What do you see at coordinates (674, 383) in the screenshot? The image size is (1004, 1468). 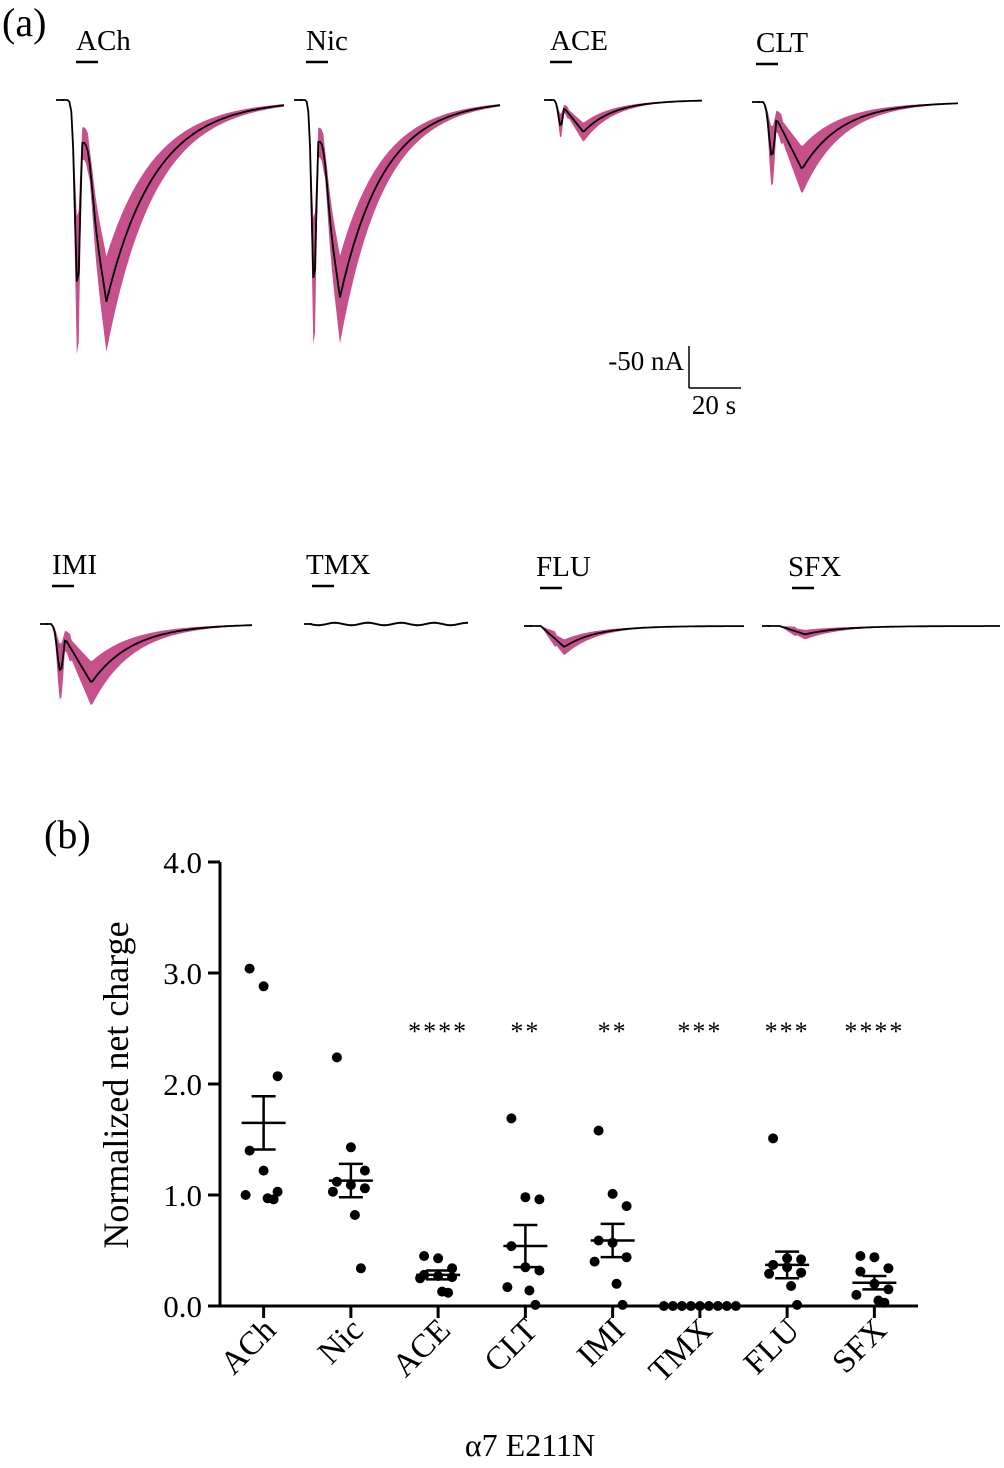 I see `scale-bar: -50 nA 20 s` at bounding box center [674, 383].